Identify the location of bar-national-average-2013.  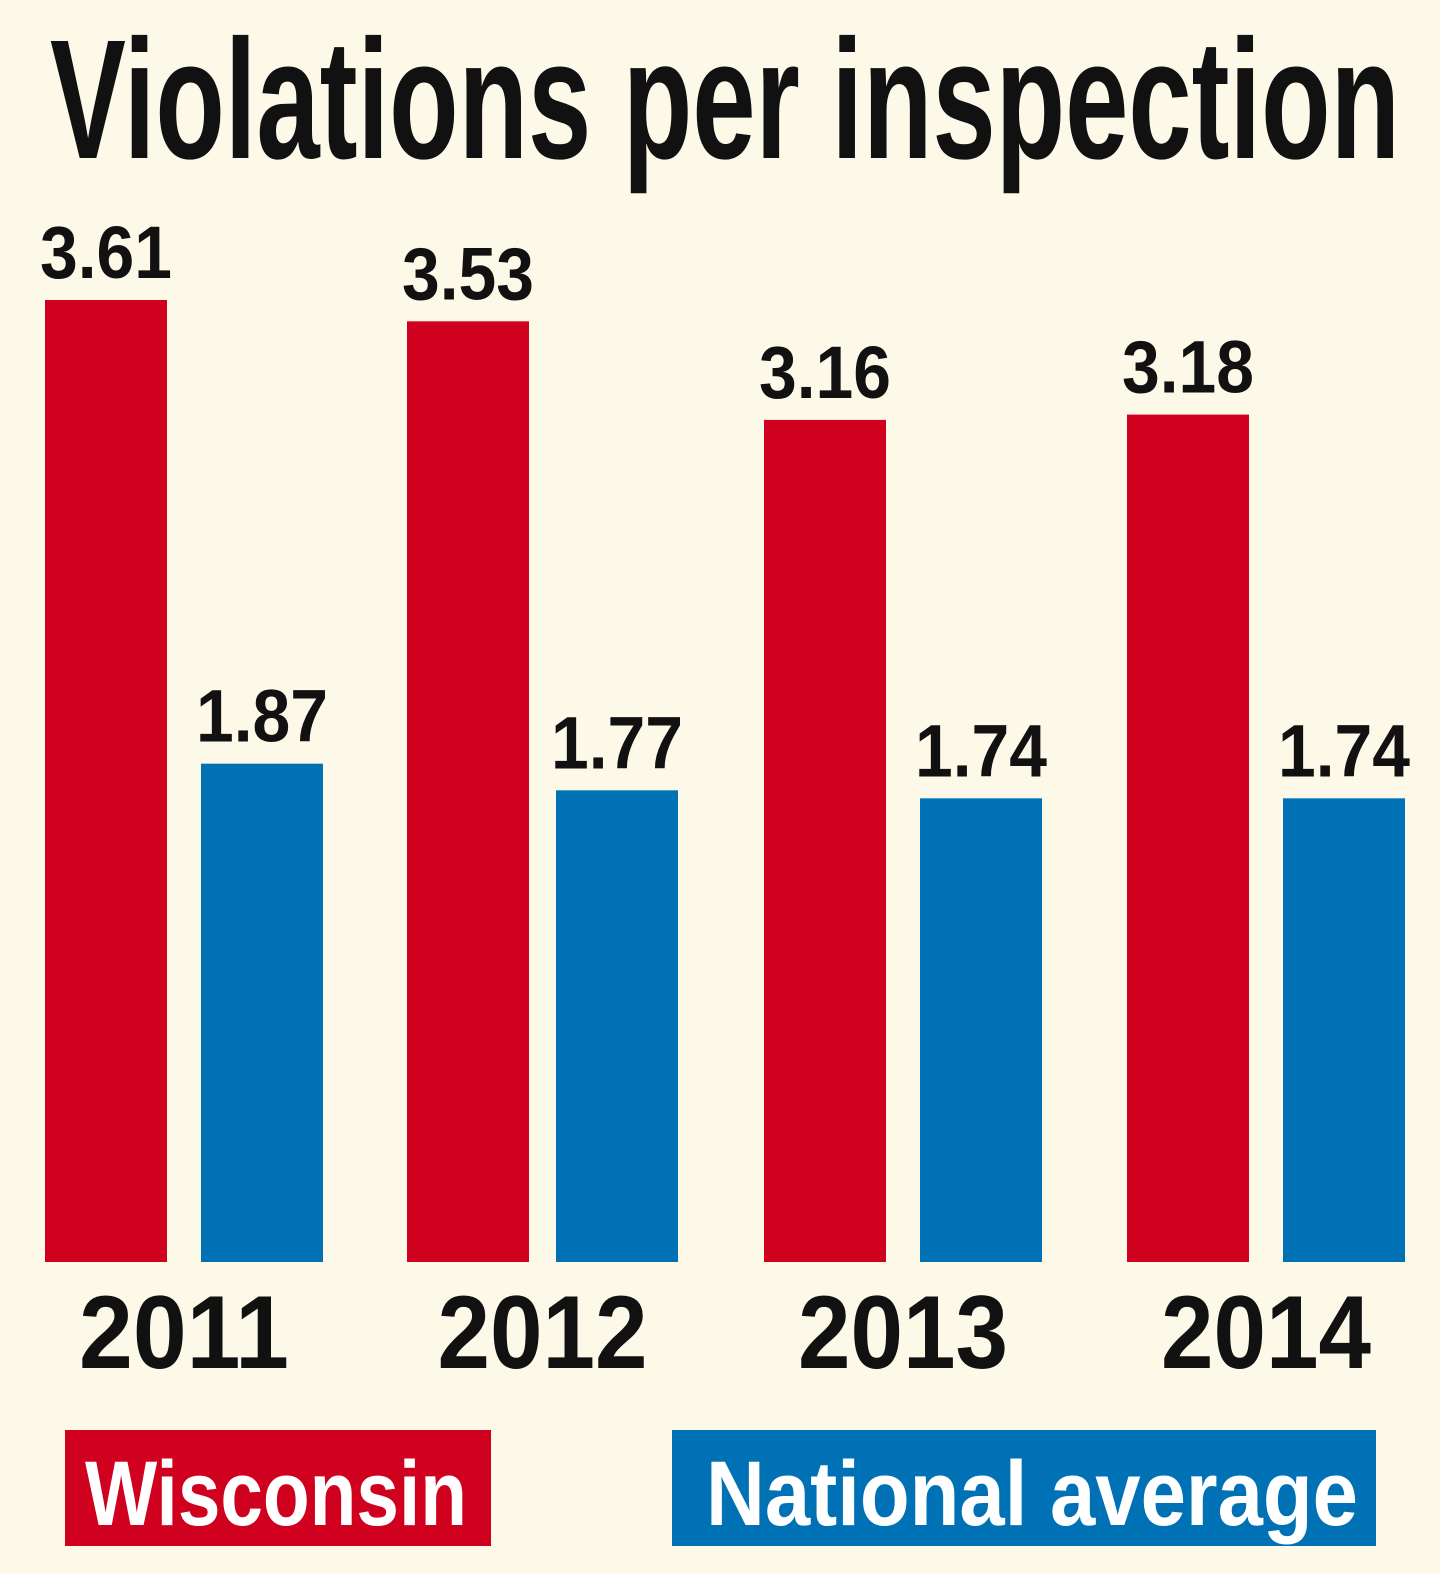
(981, 1030).